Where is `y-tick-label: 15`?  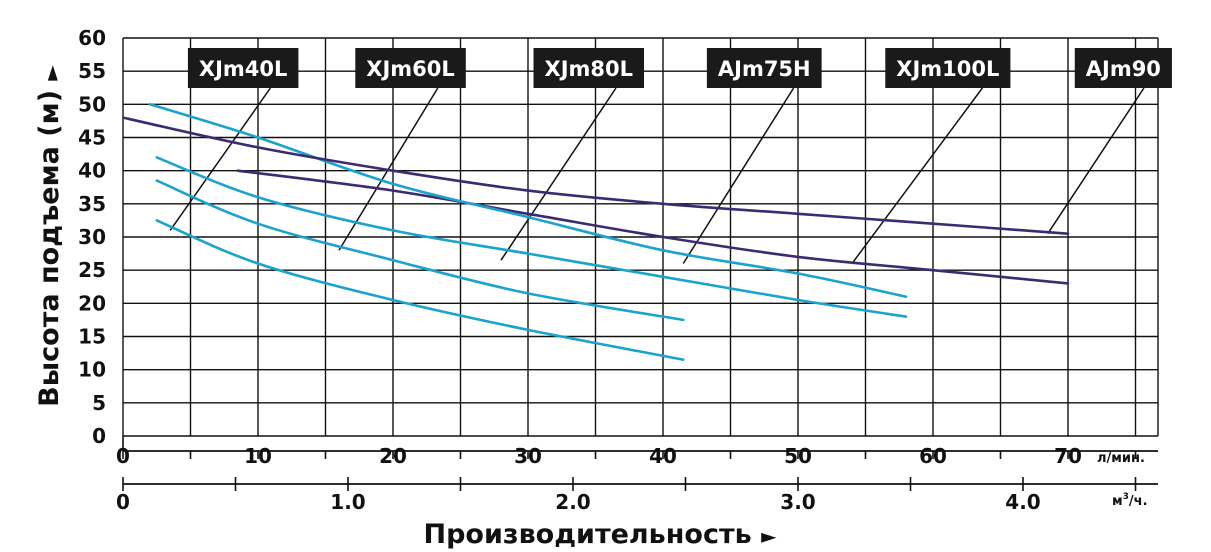
y-tick-label: 15 is located at coordinates (92, 337).